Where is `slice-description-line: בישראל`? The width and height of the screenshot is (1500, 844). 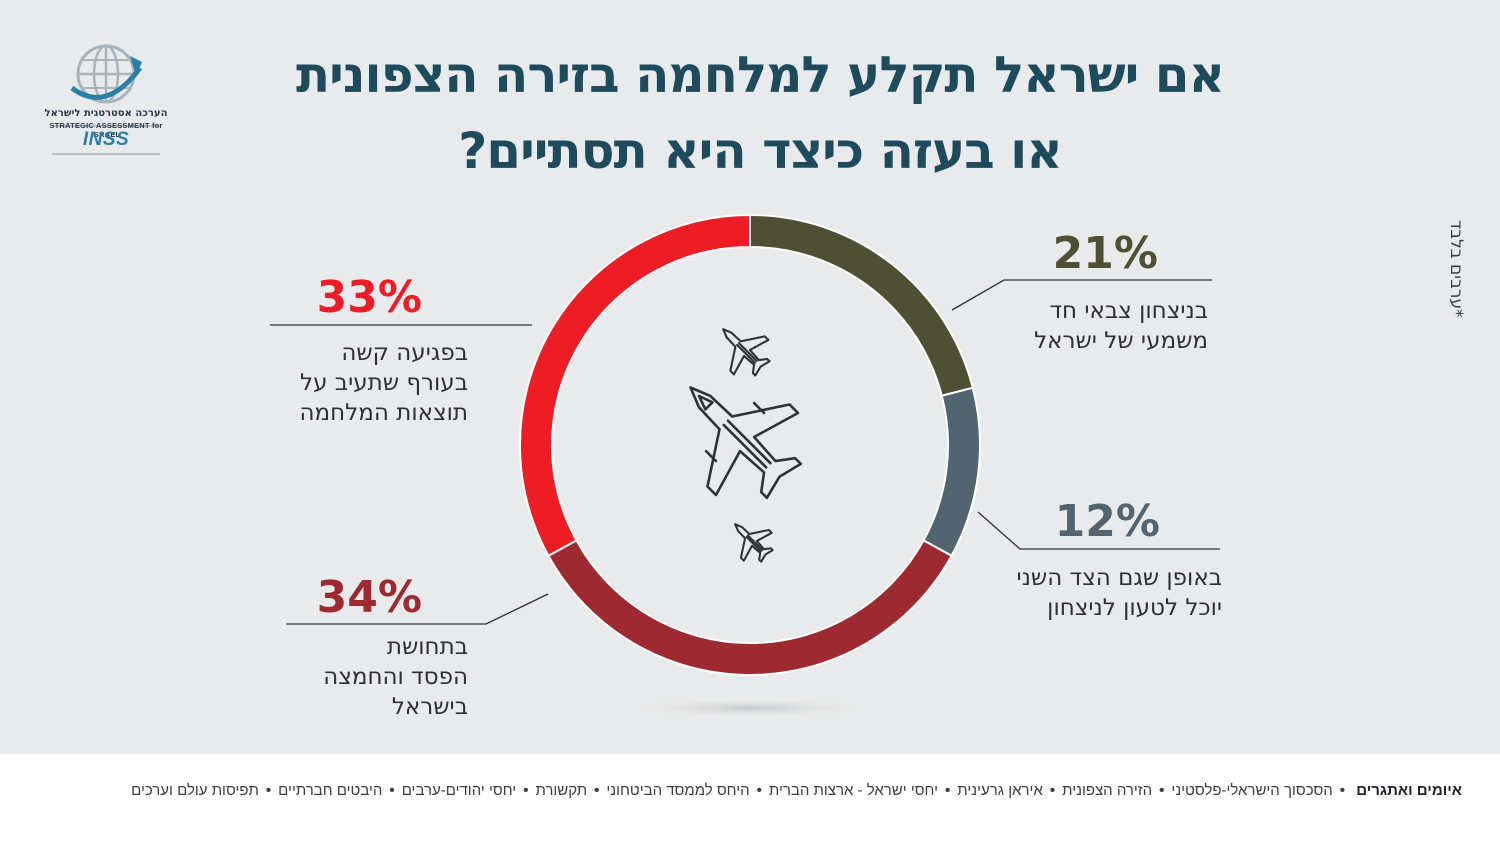 slice-description-line: בישראל is located at coordinates (430, 707).